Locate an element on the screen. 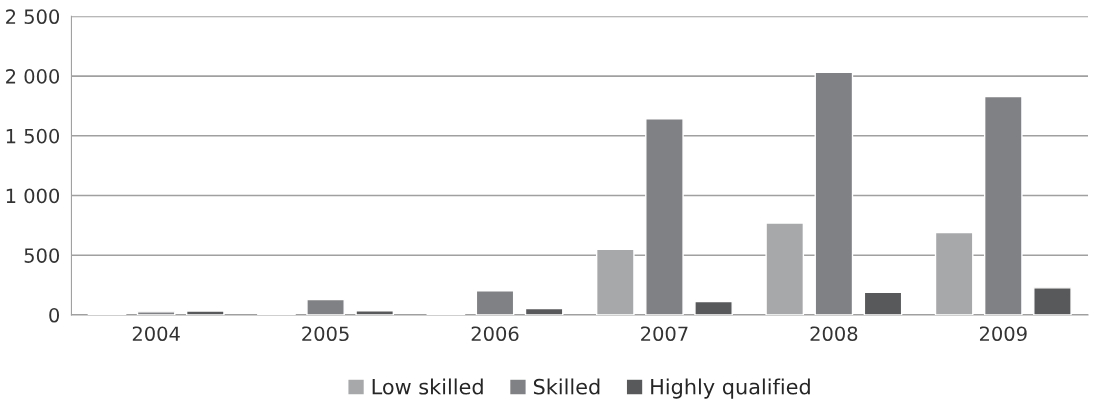 The width and height of the screenshot is (1099, 409). y-tick-label: 2 000 is located at coordinates (33, 76).